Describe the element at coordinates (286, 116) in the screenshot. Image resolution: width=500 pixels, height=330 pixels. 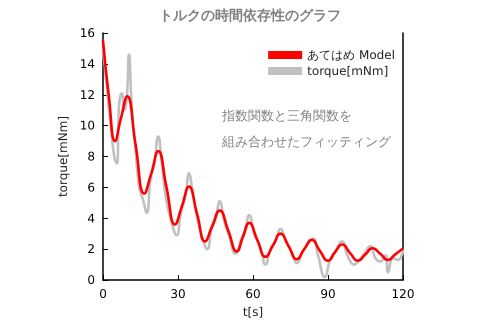
I see `annotation: 指数関数と三角関数を` at that location.